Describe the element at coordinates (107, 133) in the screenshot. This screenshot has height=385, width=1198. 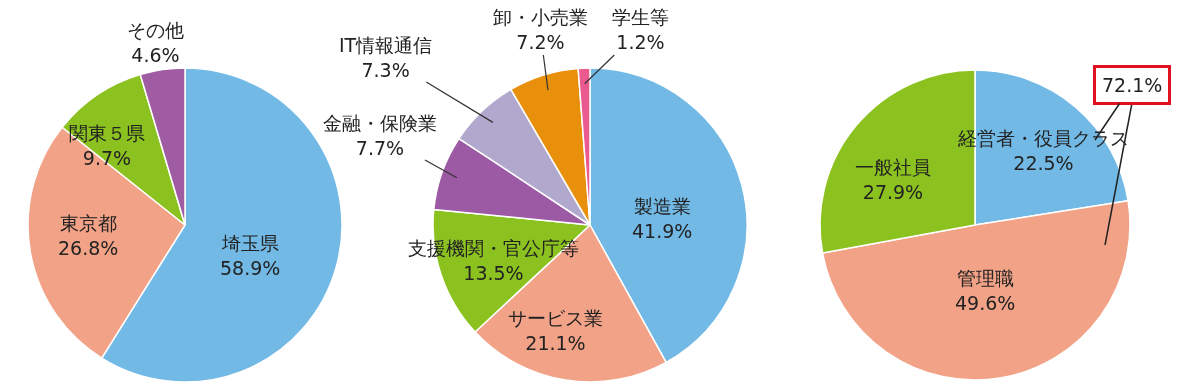
I see `slice-label: 関東５県` at that location.